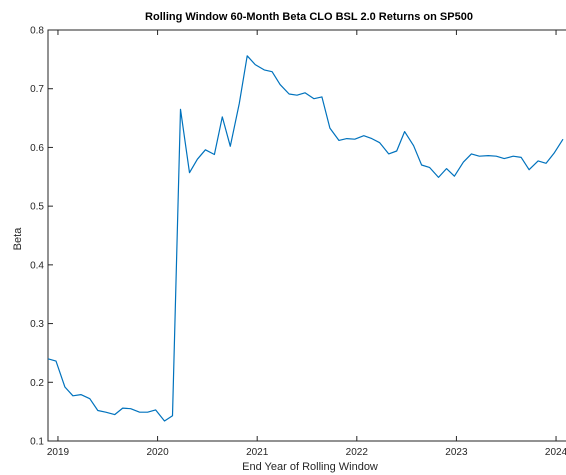  Describe the element at coordinates (58, 452) in the screenshot. I see `x-tick-label: 2019` at that location.